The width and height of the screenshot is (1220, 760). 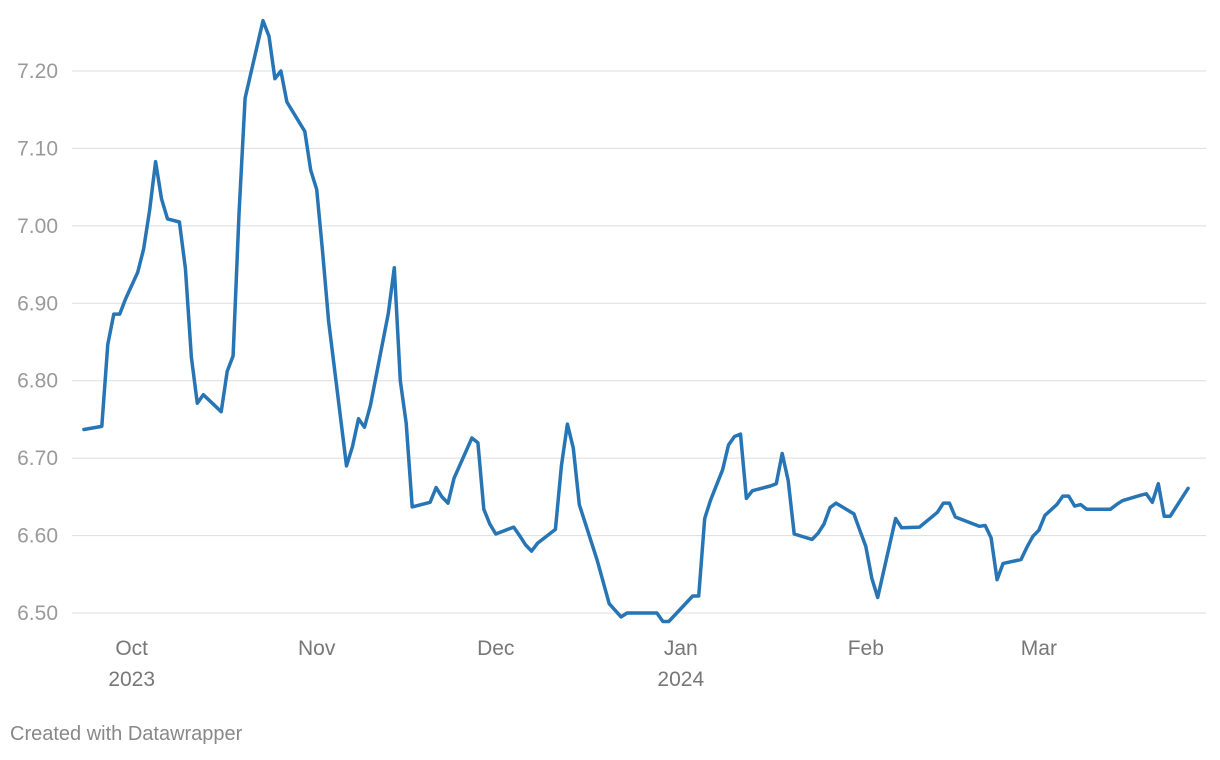 What do you see at coordinates (582, 664) in the screenshot?
I see `x-axis: Oct 2023 Nov Dec Jan 2024 Feb Mar` at bounding box center [582, 664].